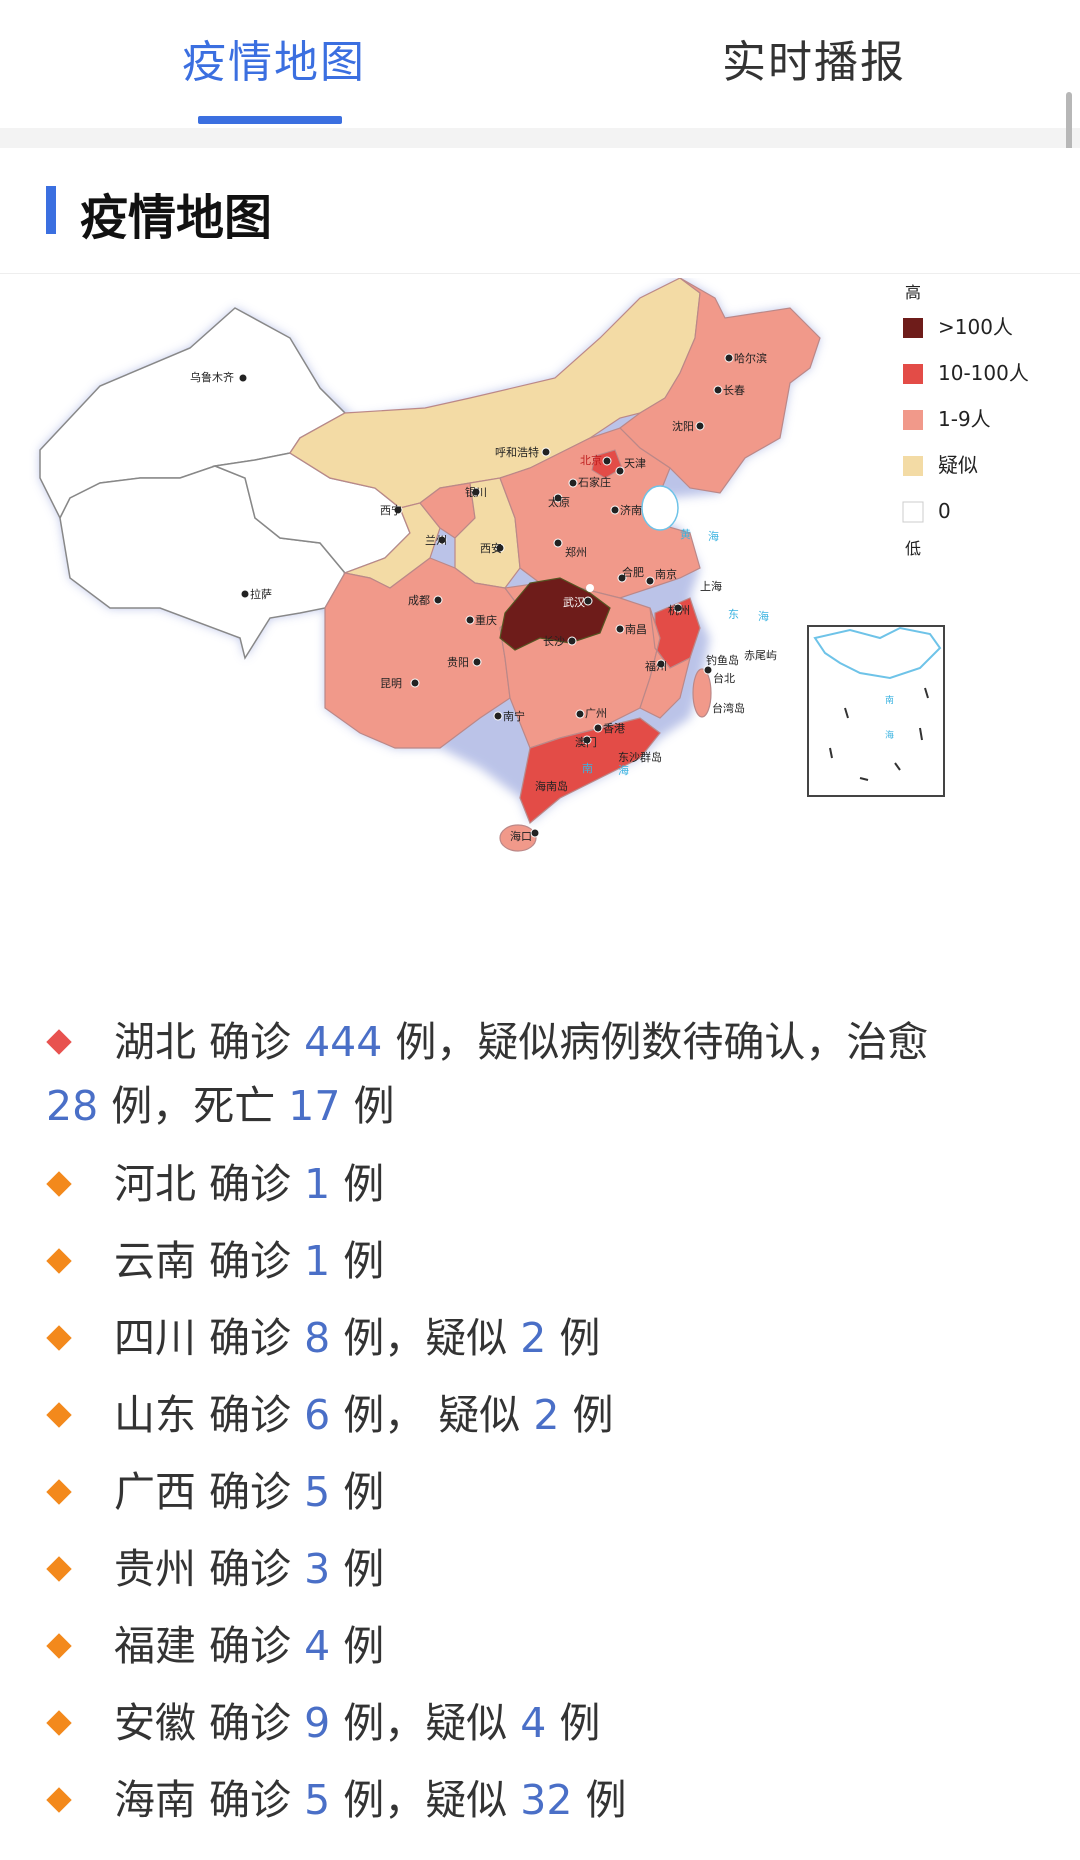  What do you see at coordinates (574, 602) in the screenshot?
I see `label-wuhan: 武汉` at bounding box center [574, 602].